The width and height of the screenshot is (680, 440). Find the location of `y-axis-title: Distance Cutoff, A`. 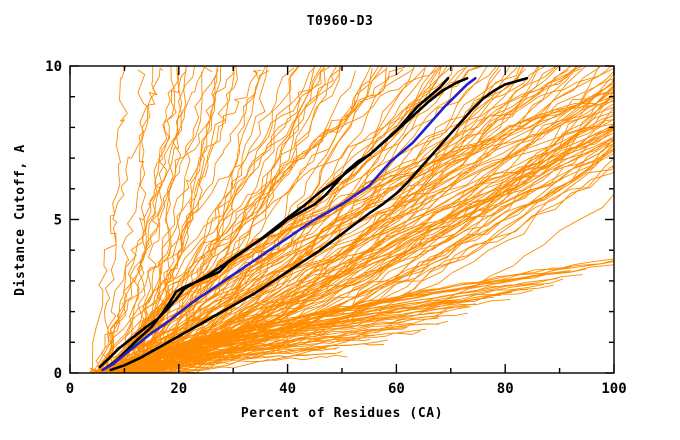

y-axis-title: Distance Cutoff, A is located at coordinates (20, 220).